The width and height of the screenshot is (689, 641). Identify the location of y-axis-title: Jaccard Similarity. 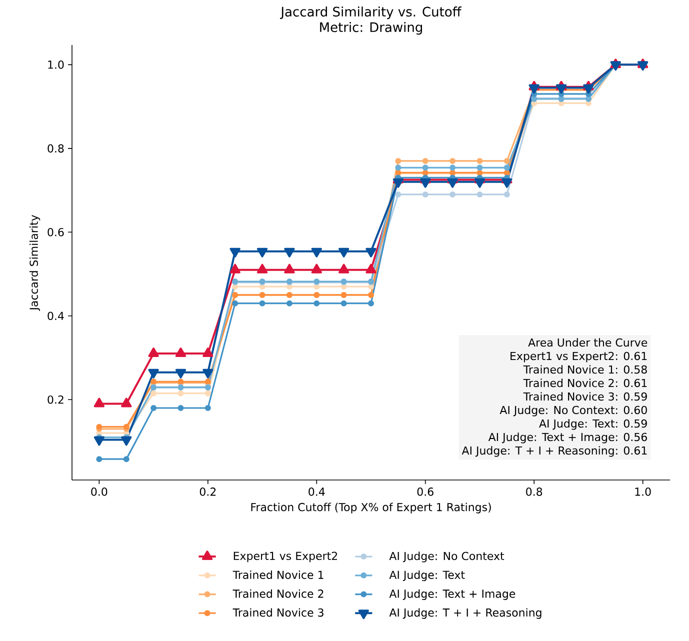
(34, 262).